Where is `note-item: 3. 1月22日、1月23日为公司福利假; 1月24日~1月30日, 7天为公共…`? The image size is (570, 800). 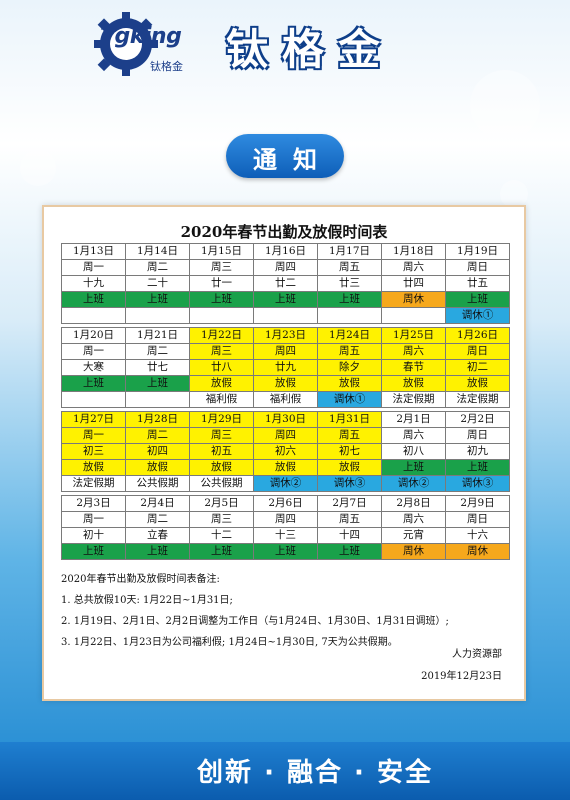
note-item: 3. 1月22日、1月23日为公司福利假; 1月24日~1月30日, 7天为公共… is located at coordinates (229, 642).